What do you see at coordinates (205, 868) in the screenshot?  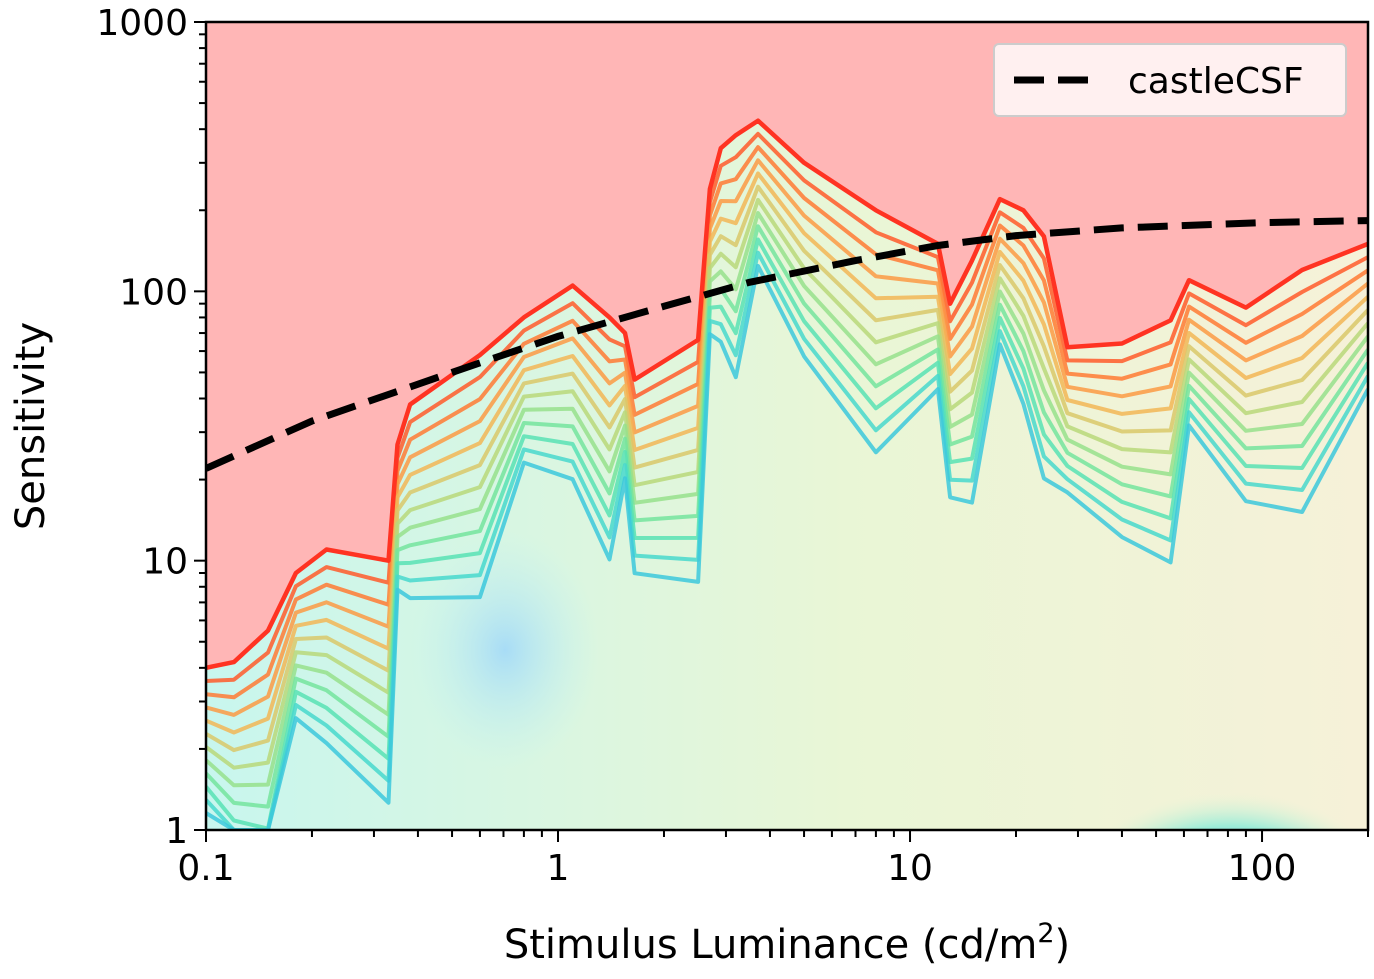 I see `x-tick-label: 0.1` at bounding box center [205, 868].